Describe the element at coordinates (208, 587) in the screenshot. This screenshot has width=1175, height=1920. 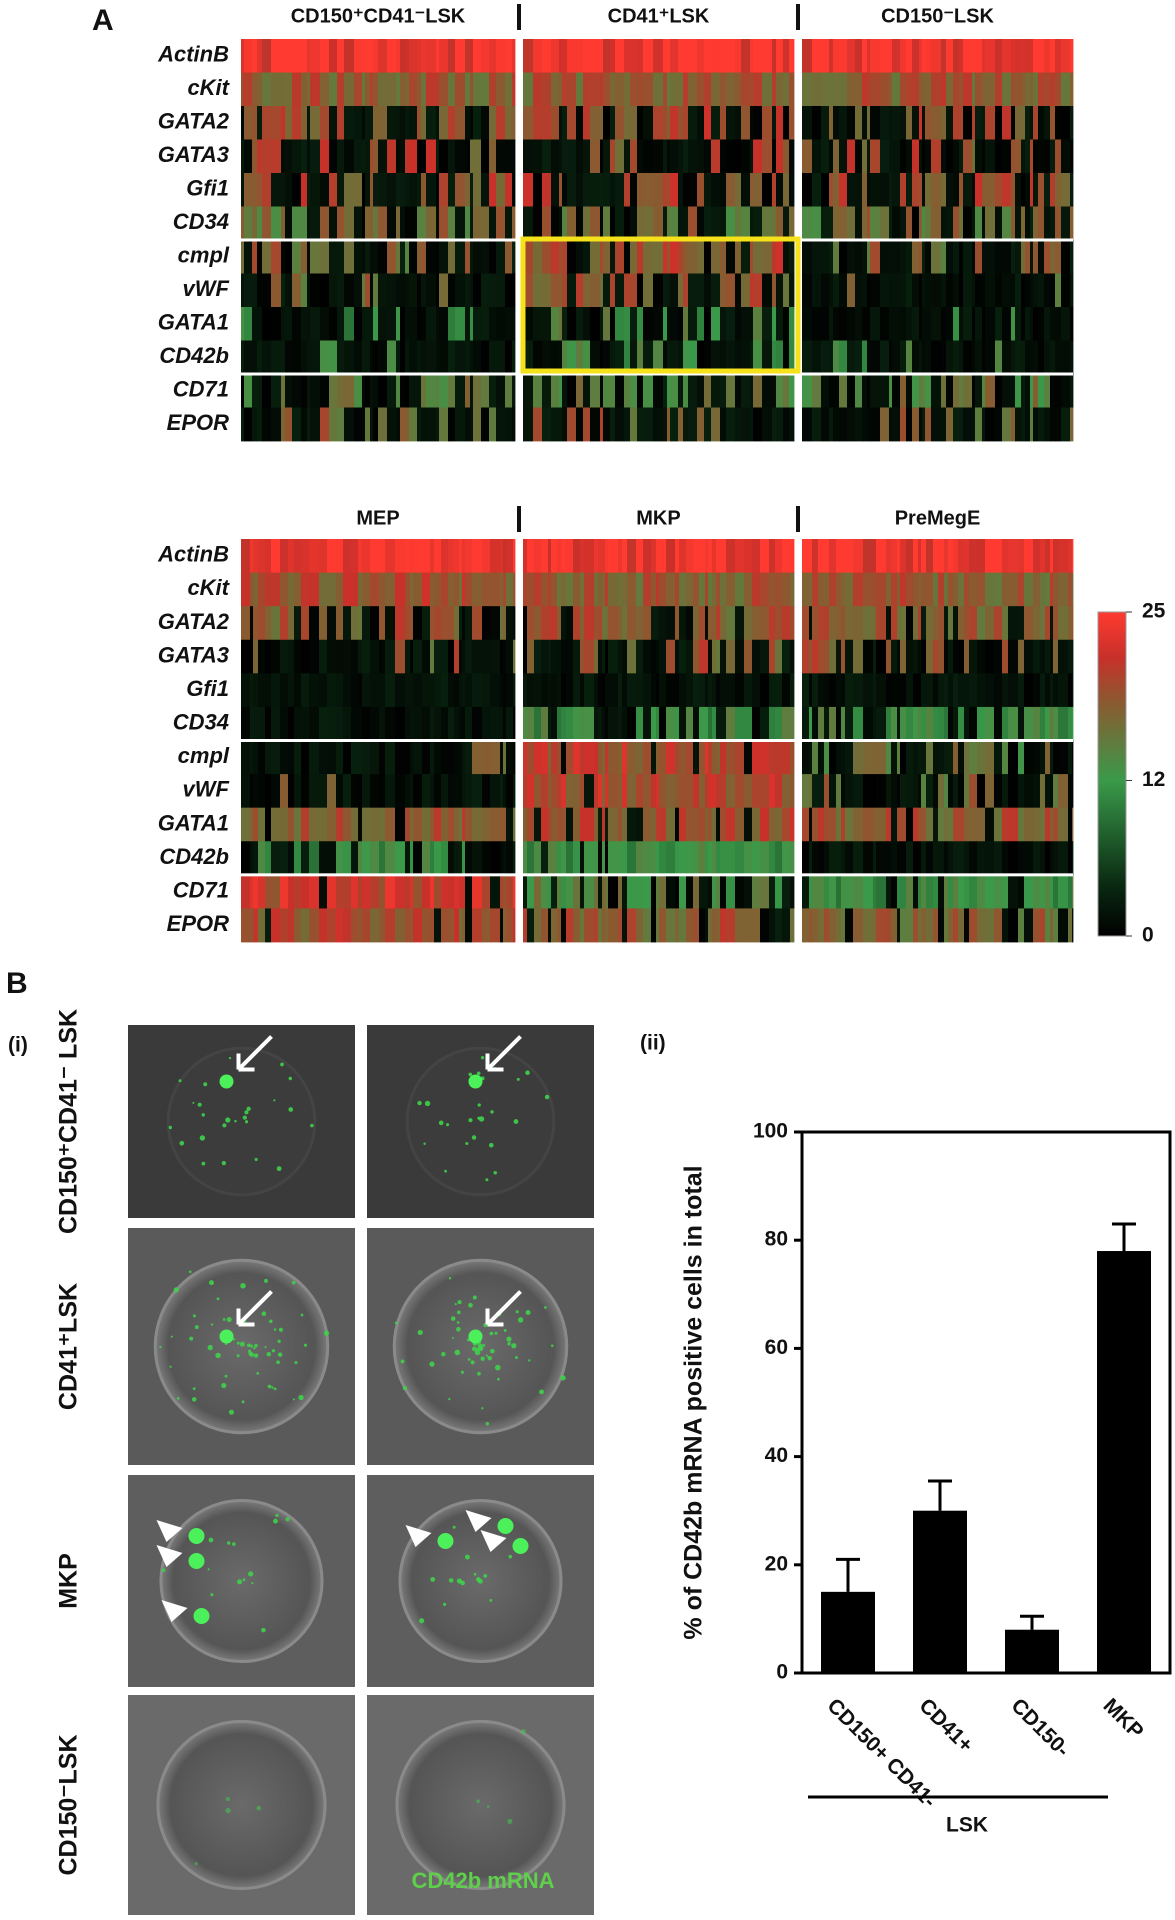
I see `gene-label: cKit` at that location.